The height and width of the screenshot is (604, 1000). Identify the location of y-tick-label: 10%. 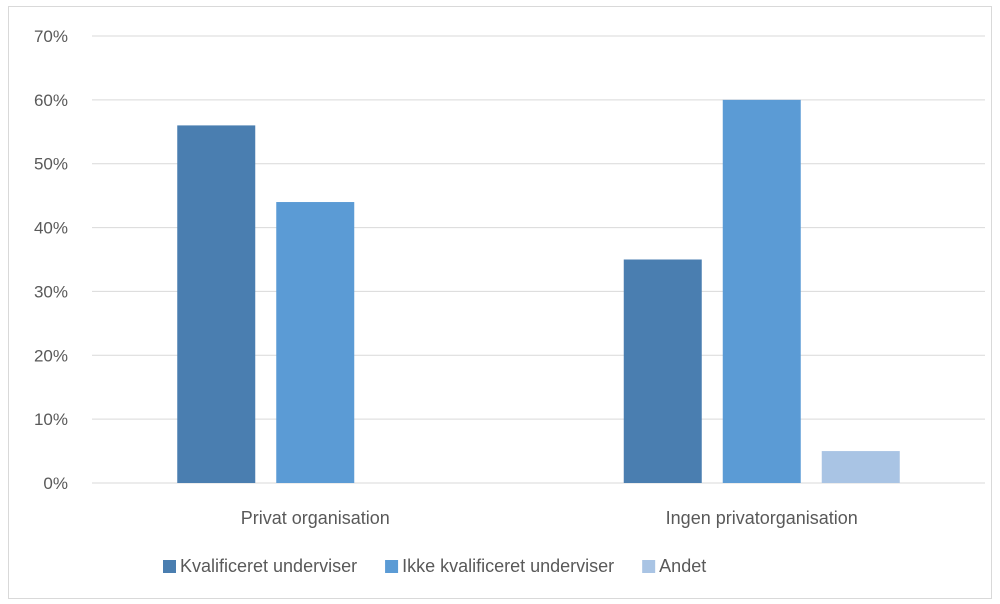
(51, 419).